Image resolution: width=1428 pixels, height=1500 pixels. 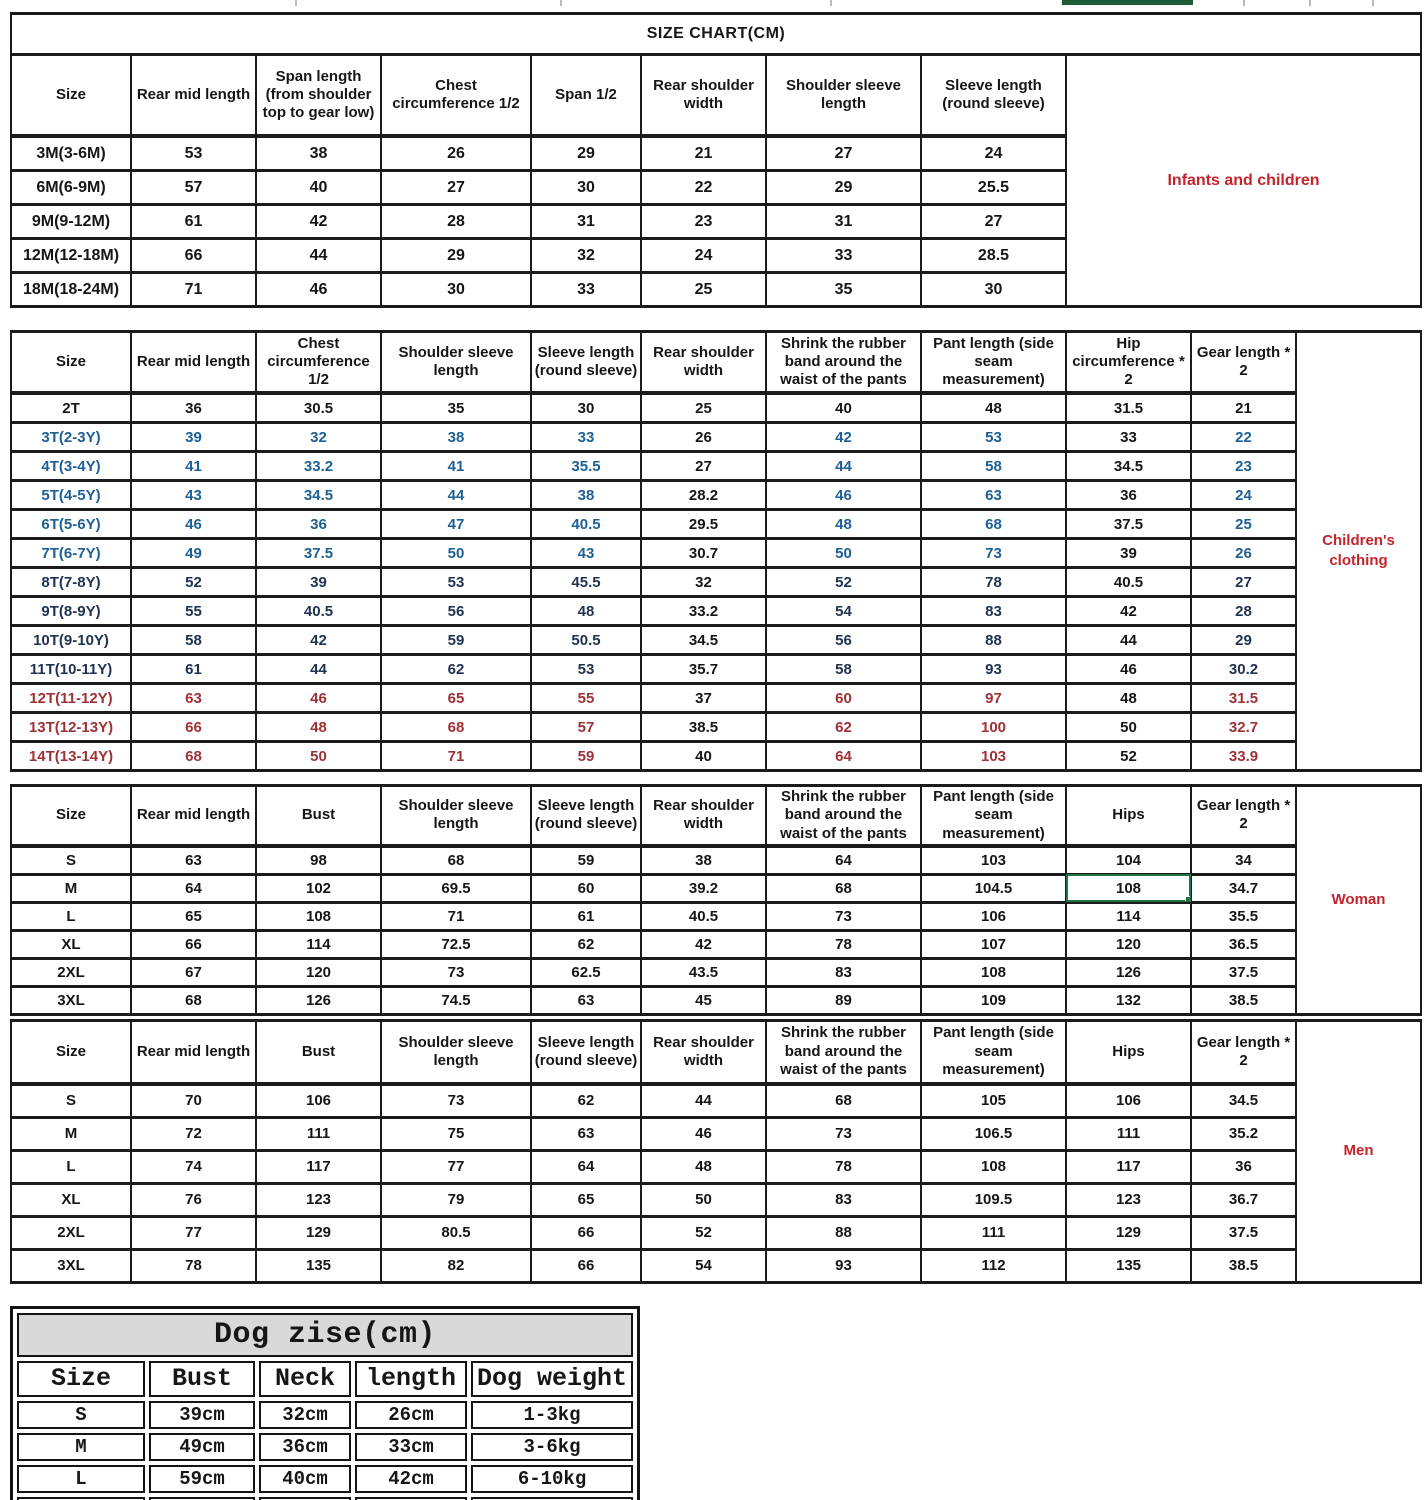 What do you see at coordinates (1128, 860) in the screenshot?
I see `value-cell: 104` at bounding box center [1128, 860].